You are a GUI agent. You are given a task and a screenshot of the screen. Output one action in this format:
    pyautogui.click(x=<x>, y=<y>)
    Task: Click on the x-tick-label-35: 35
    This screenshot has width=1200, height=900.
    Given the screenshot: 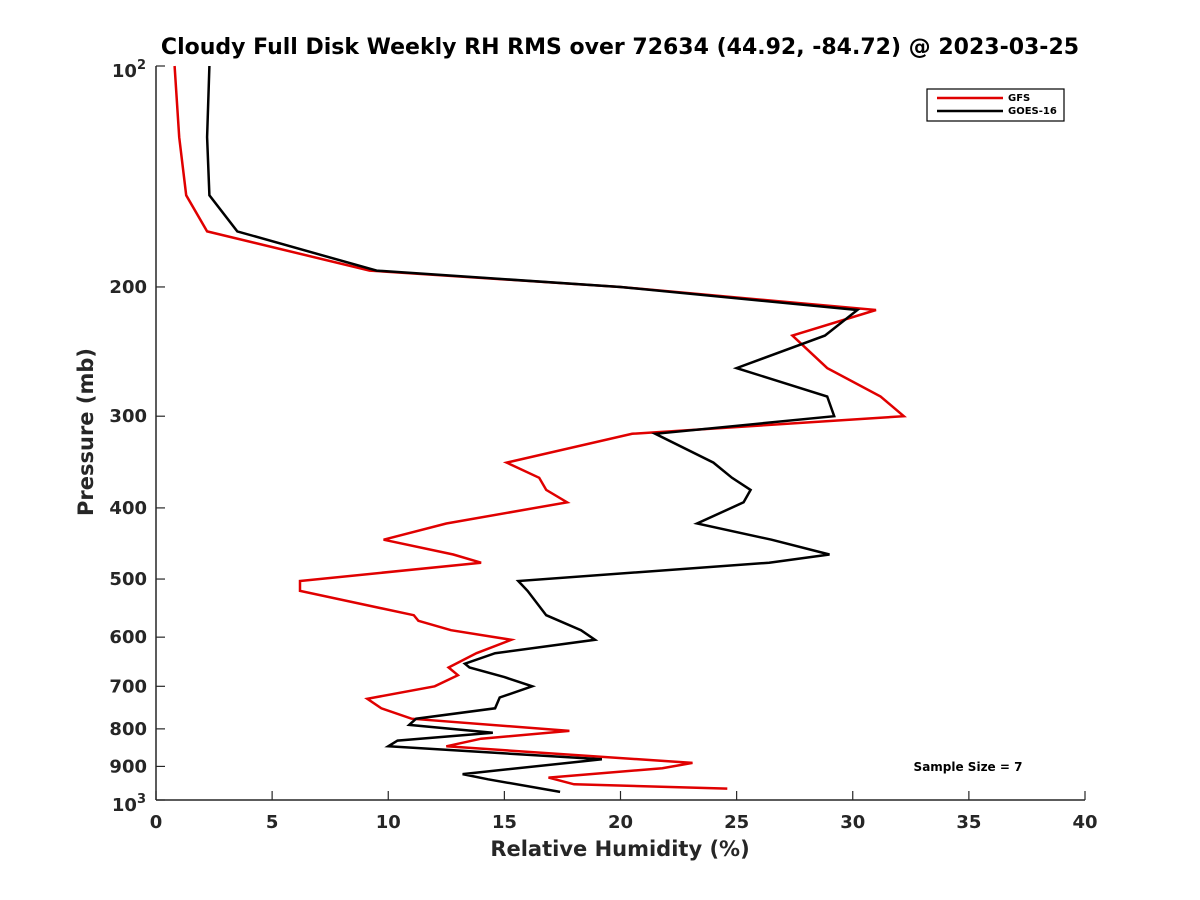 What is the action you would take?
    pyautogui.click(x=968, y=822)
    